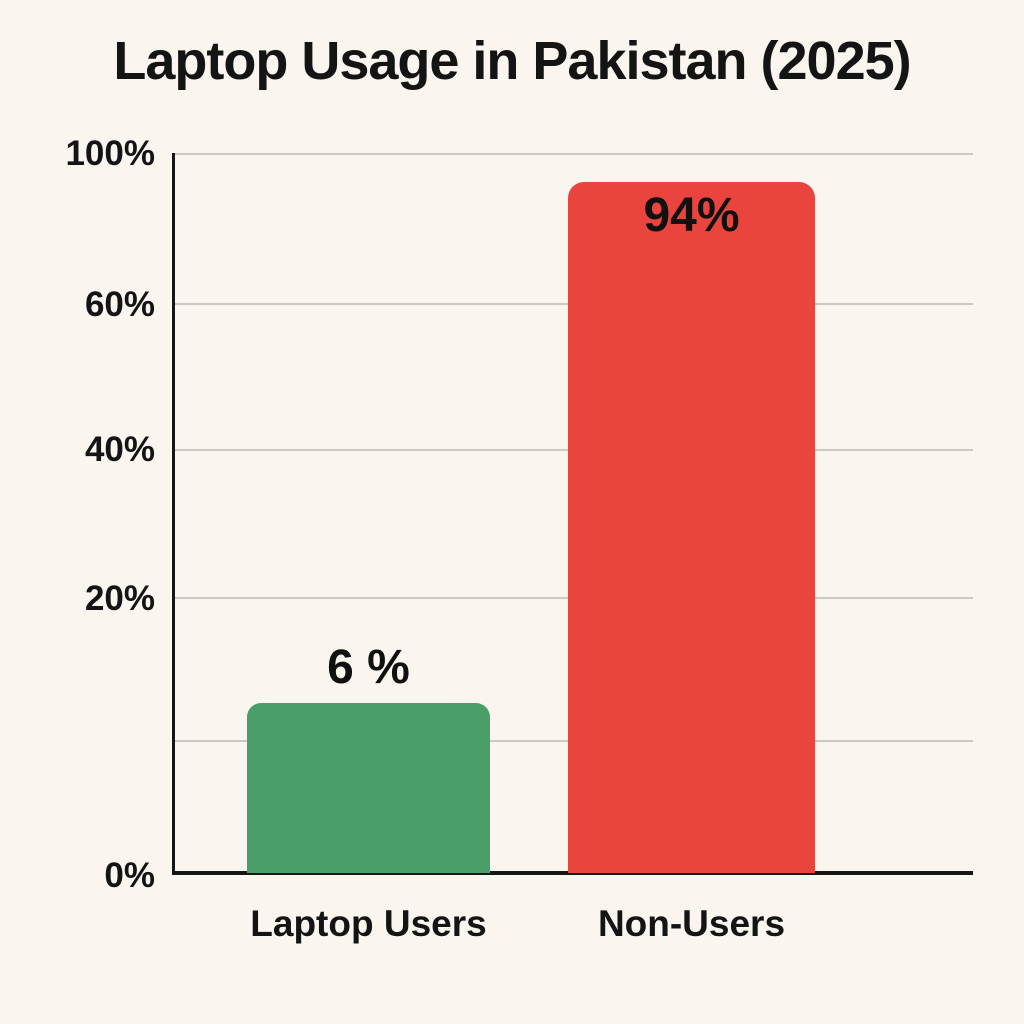  What do you see at coordinates (691, 215) in the screenshot?
I see `value-label-non-users: 94%` at bounding box center [691, 215].